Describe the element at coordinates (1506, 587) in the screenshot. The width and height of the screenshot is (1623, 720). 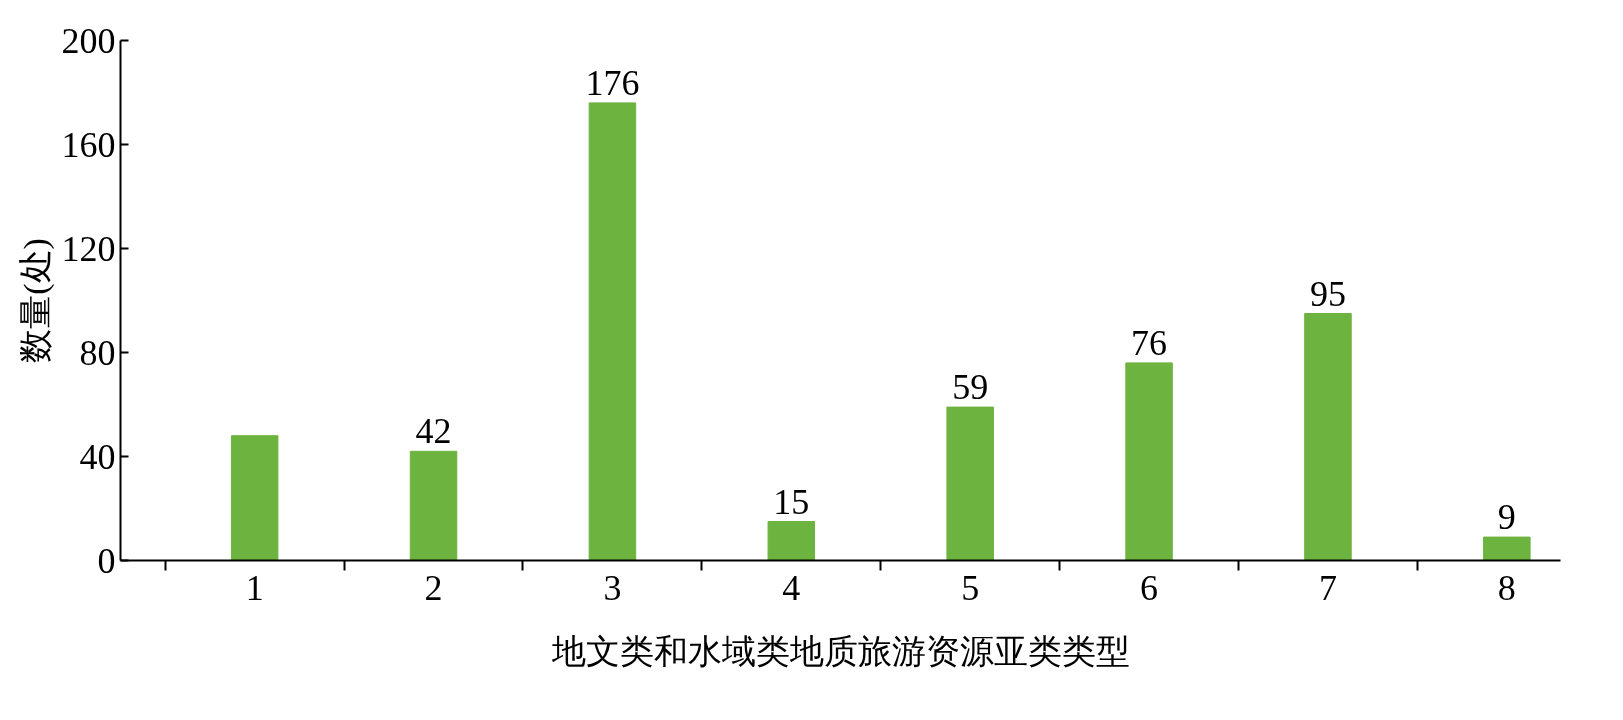
I see `x-tick-label: 8` at that location.